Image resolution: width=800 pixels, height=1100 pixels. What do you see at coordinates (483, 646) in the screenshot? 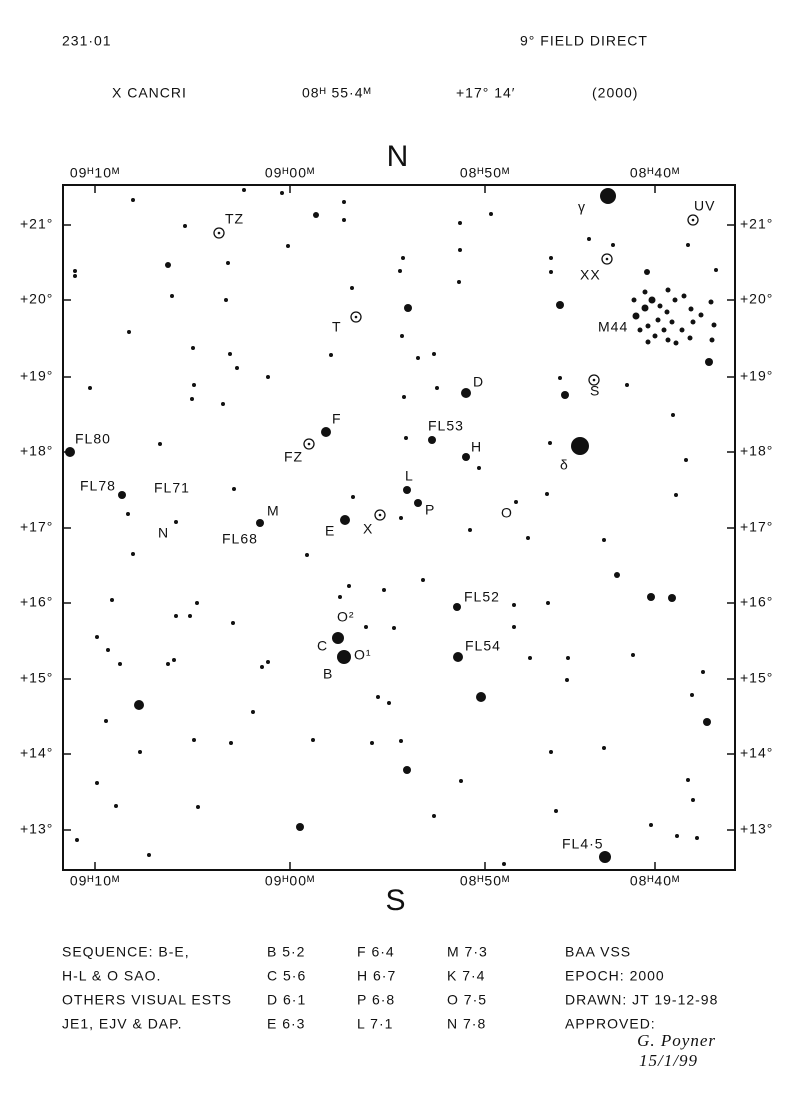
I see `star-label: FL54` at bounding box center [483, 646].